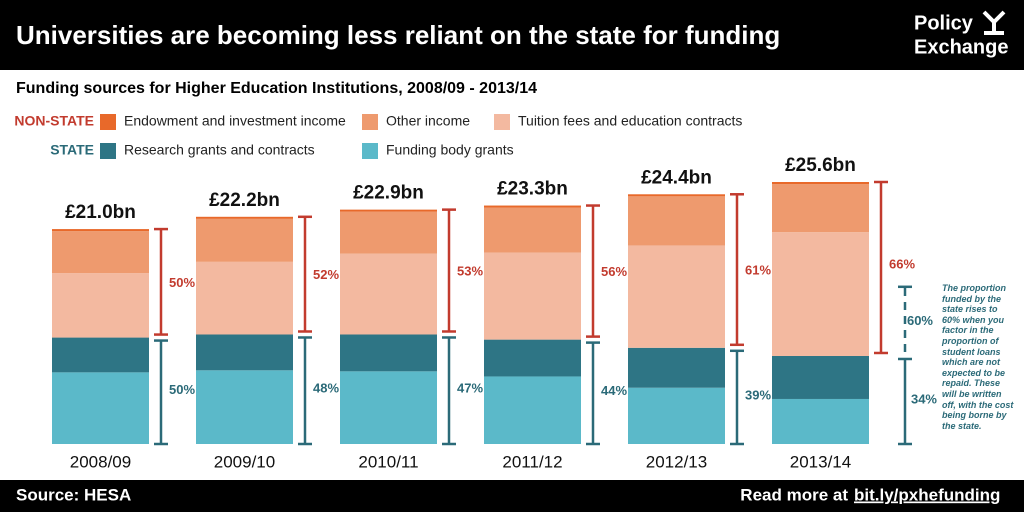 The width and height of the screenshot is (1024, 512). Describe the element at coordinates (676, 177) in the screenshot. I see `total-label: £24.4bn` at that location.